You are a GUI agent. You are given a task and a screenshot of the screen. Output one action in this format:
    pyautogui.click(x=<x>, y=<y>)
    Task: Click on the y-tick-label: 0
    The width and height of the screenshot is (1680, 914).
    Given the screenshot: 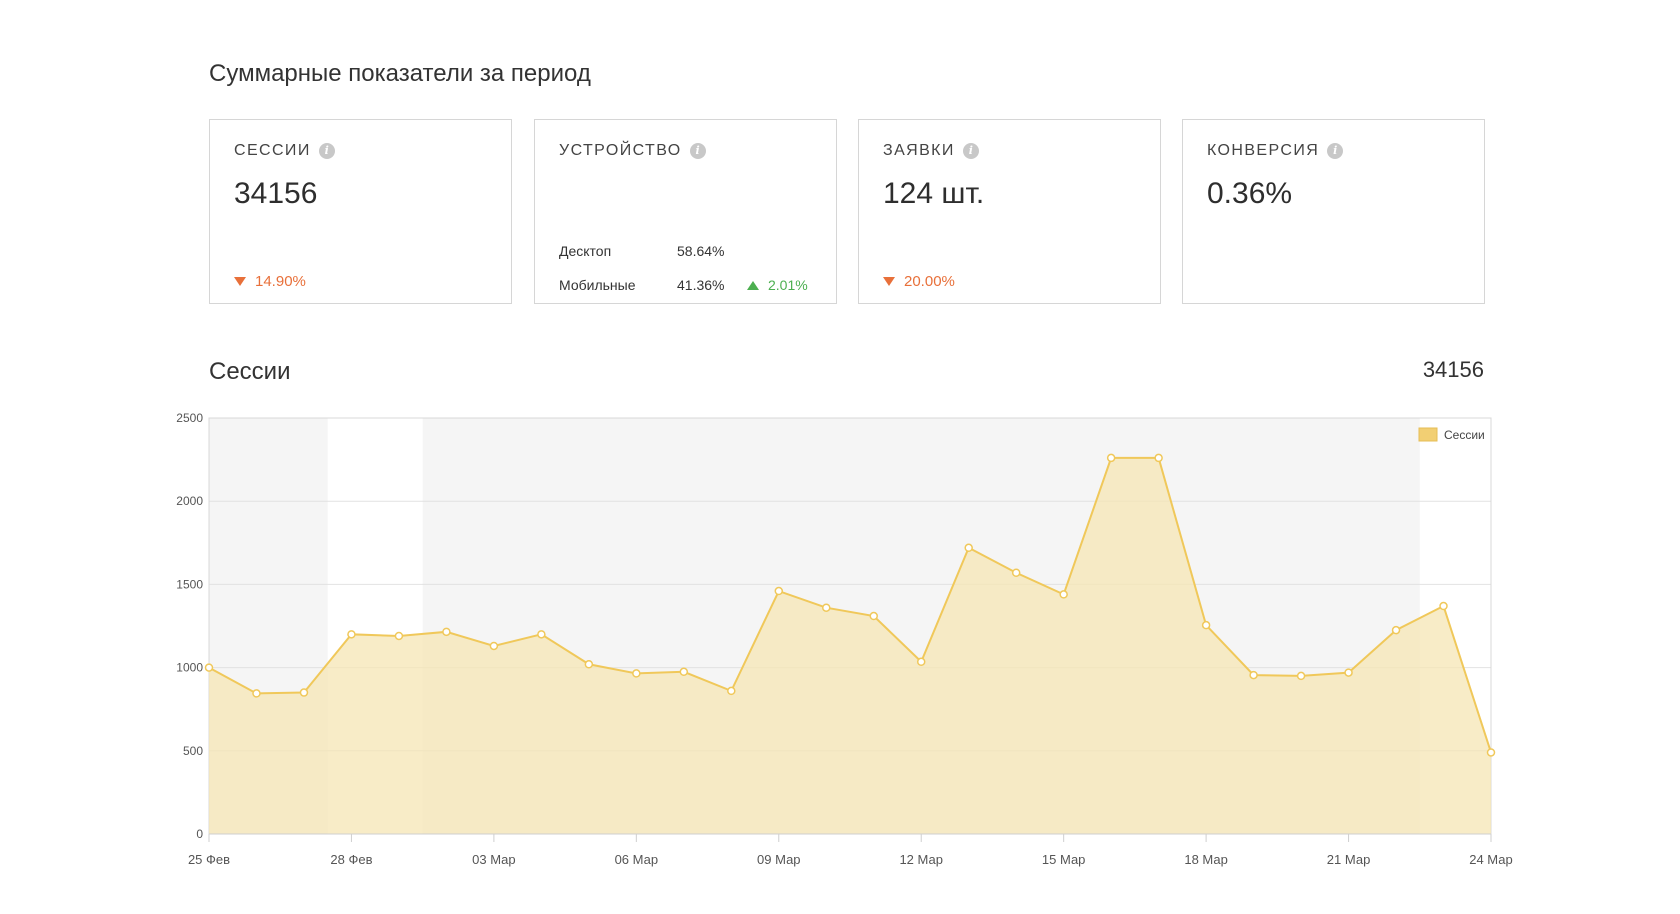 What is the action you would take?
    pyautogui.click(x=199, y=834)
    